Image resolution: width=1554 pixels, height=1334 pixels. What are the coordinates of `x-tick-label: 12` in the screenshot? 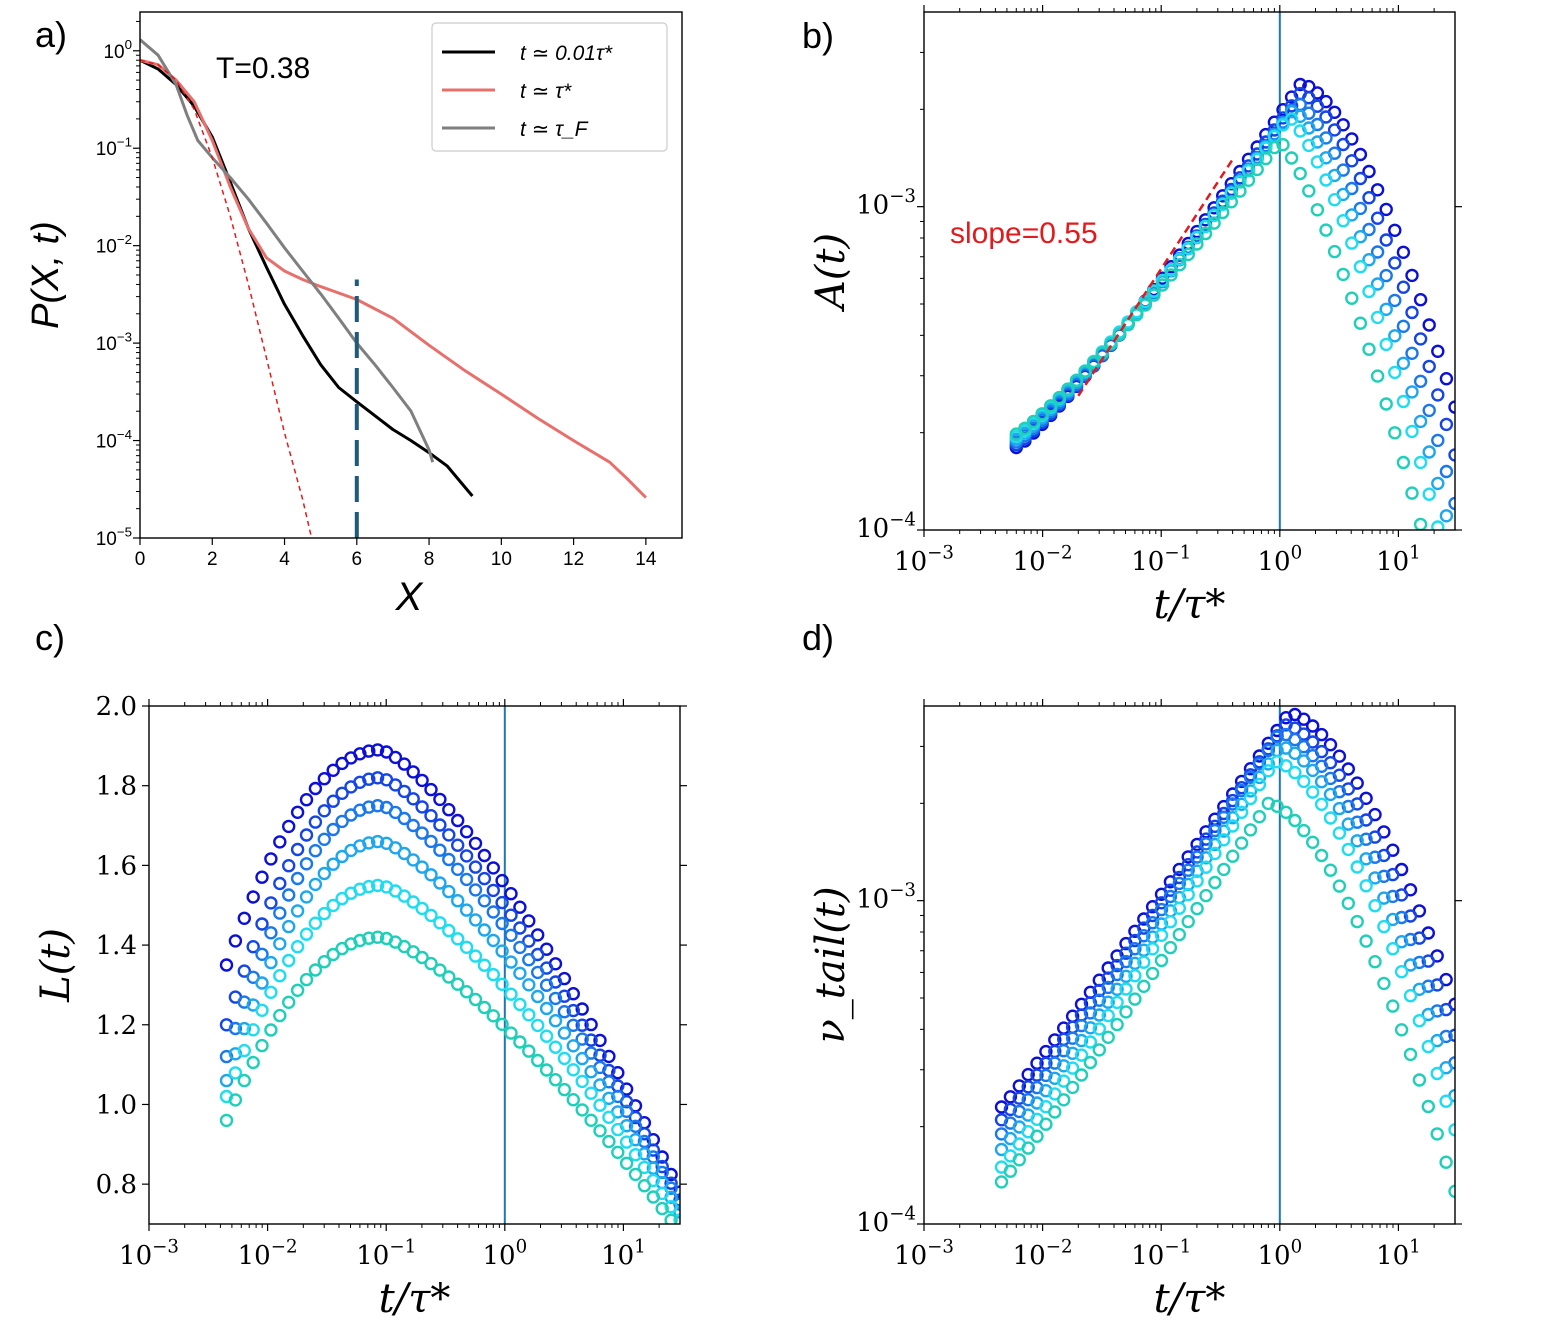 It's located at (573, 559).